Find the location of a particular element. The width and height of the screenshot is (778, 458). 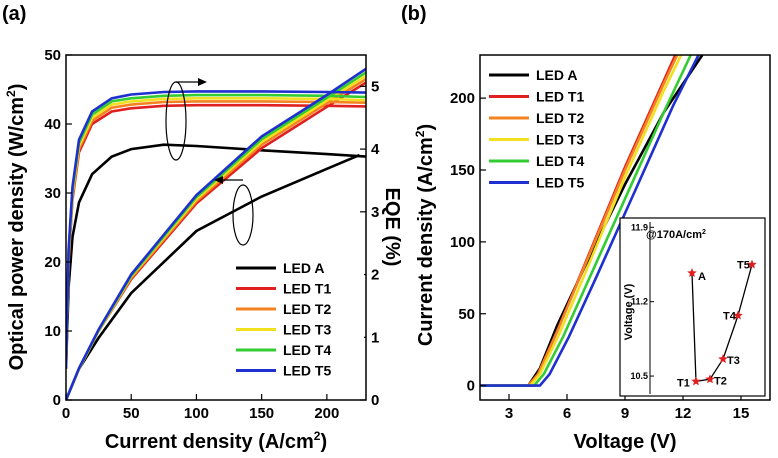

x-tick-label: 50 is located at coordinates (131, 413).